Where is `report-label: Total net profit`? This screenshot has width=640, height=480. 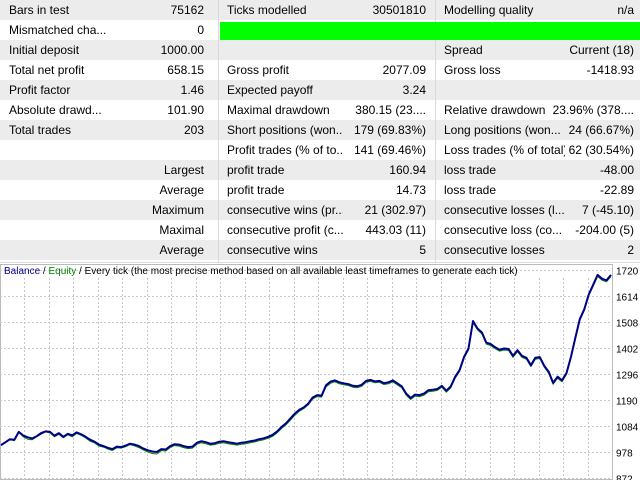 report-label: Total net profit is located at coordinates (47, 70).